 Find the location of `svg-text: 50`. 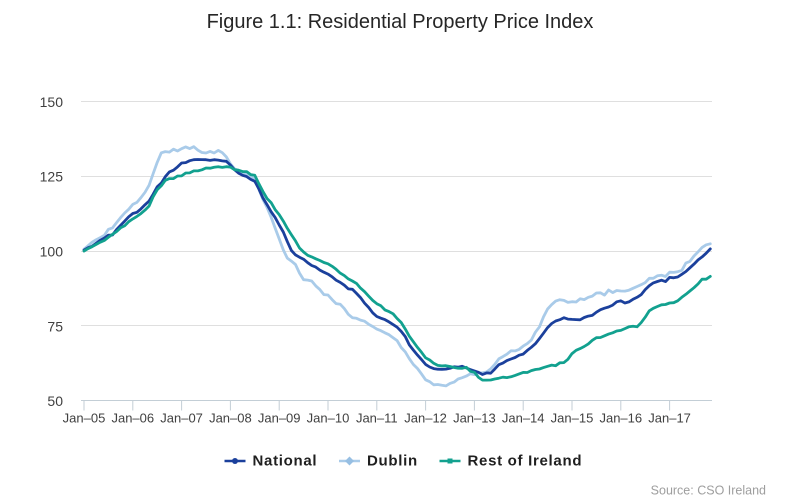

svg-text: 50 is located at coordinates (55, 401).